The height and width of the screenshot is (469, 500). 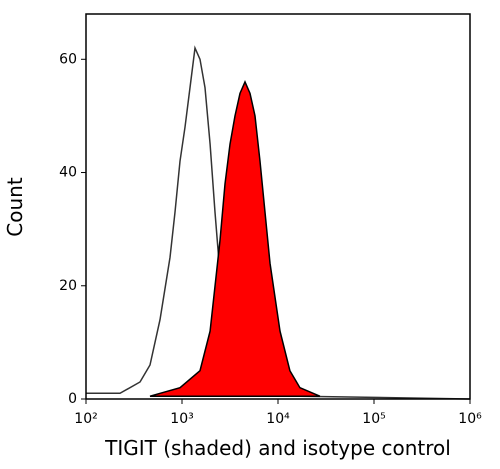 What do you see at coordinates (85, 419) in the screenshot?
I see `x-tick-label: 10²` at bounding box center [85, 419].